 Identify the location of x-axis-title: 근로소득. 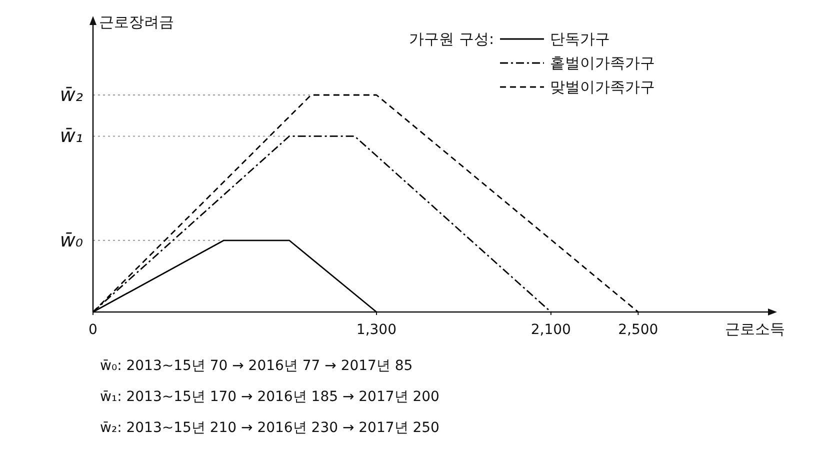
(755, 329).